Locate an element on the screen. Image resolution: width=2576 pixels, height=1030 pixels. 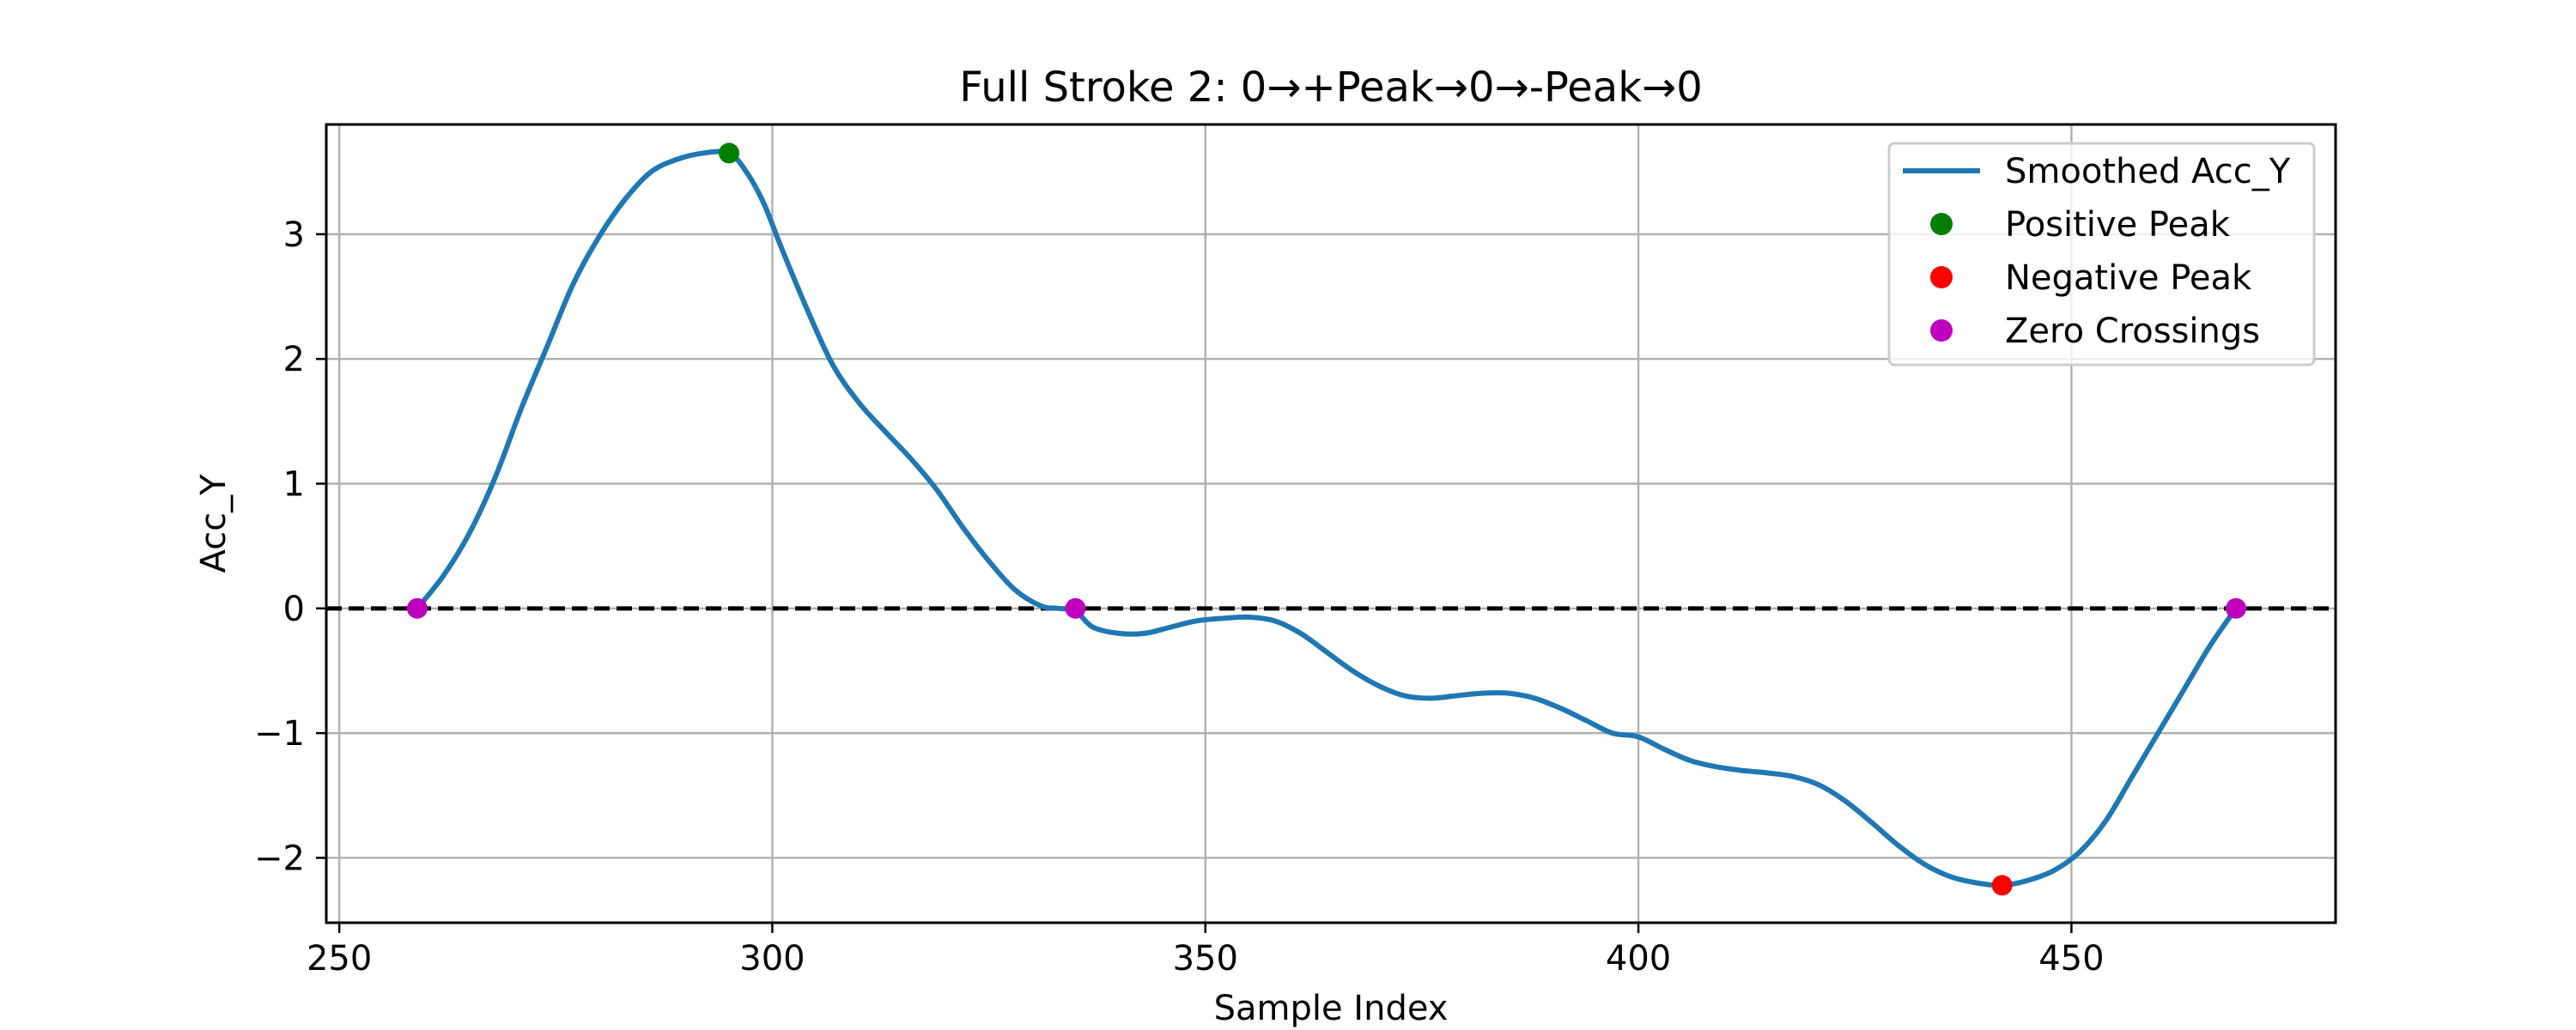
legend-item-negative-peak: Negative Peak is located at coordinates (2091, 278).